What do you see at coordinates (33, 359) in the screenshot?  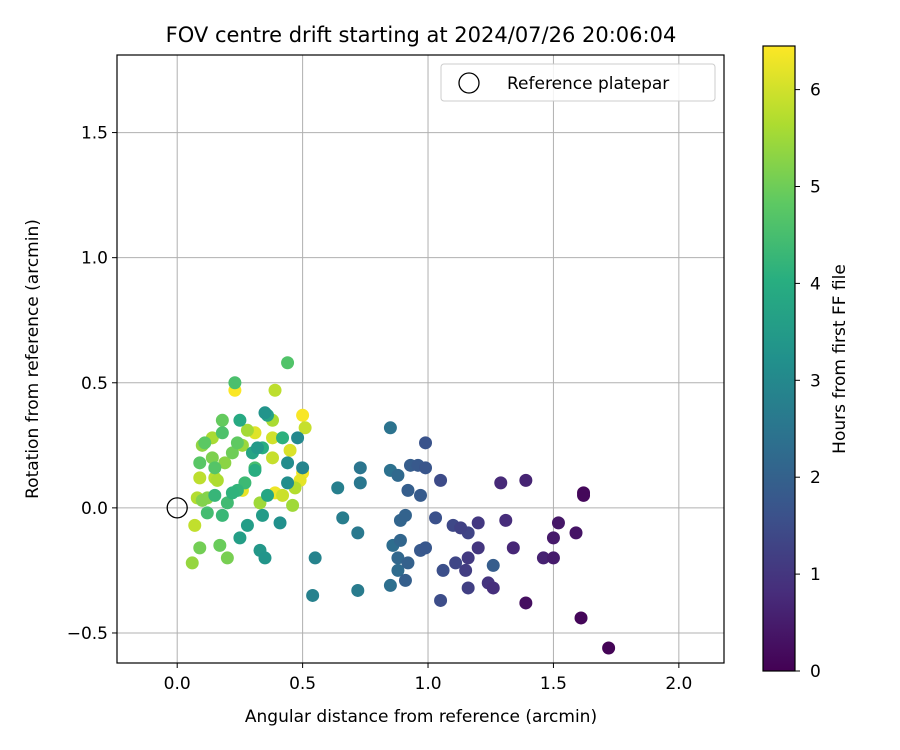 I see `y-axis-label: Rotation from reference (arcmin)` at bounding box center [33, 359].